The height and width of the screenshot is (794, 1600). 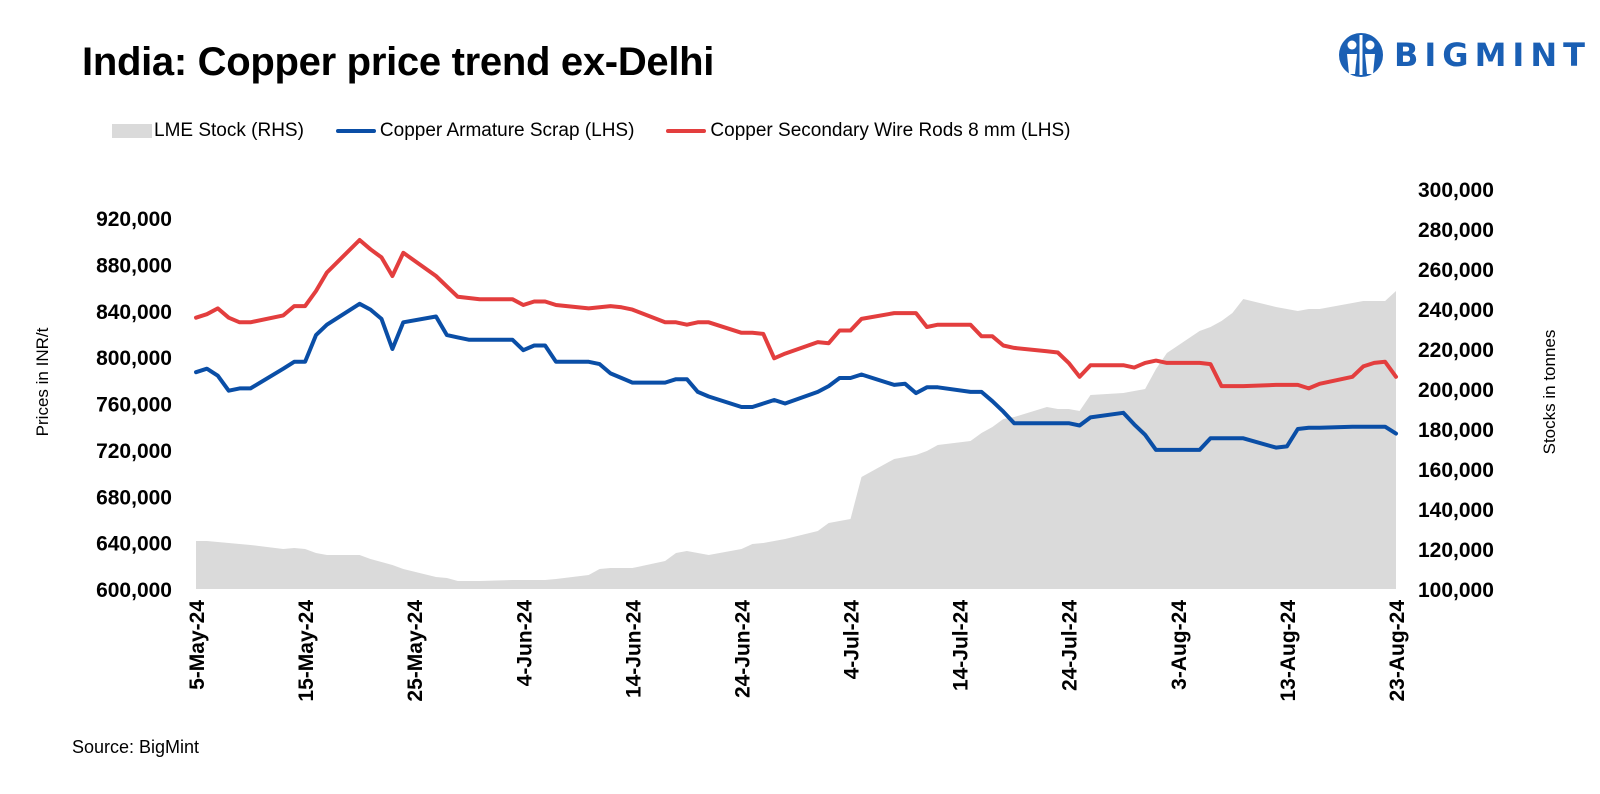 What do you see at coordinates (355, 131) in the screenshot?
I see `legend-swatch-scrap` at bounding box center [355, 131].